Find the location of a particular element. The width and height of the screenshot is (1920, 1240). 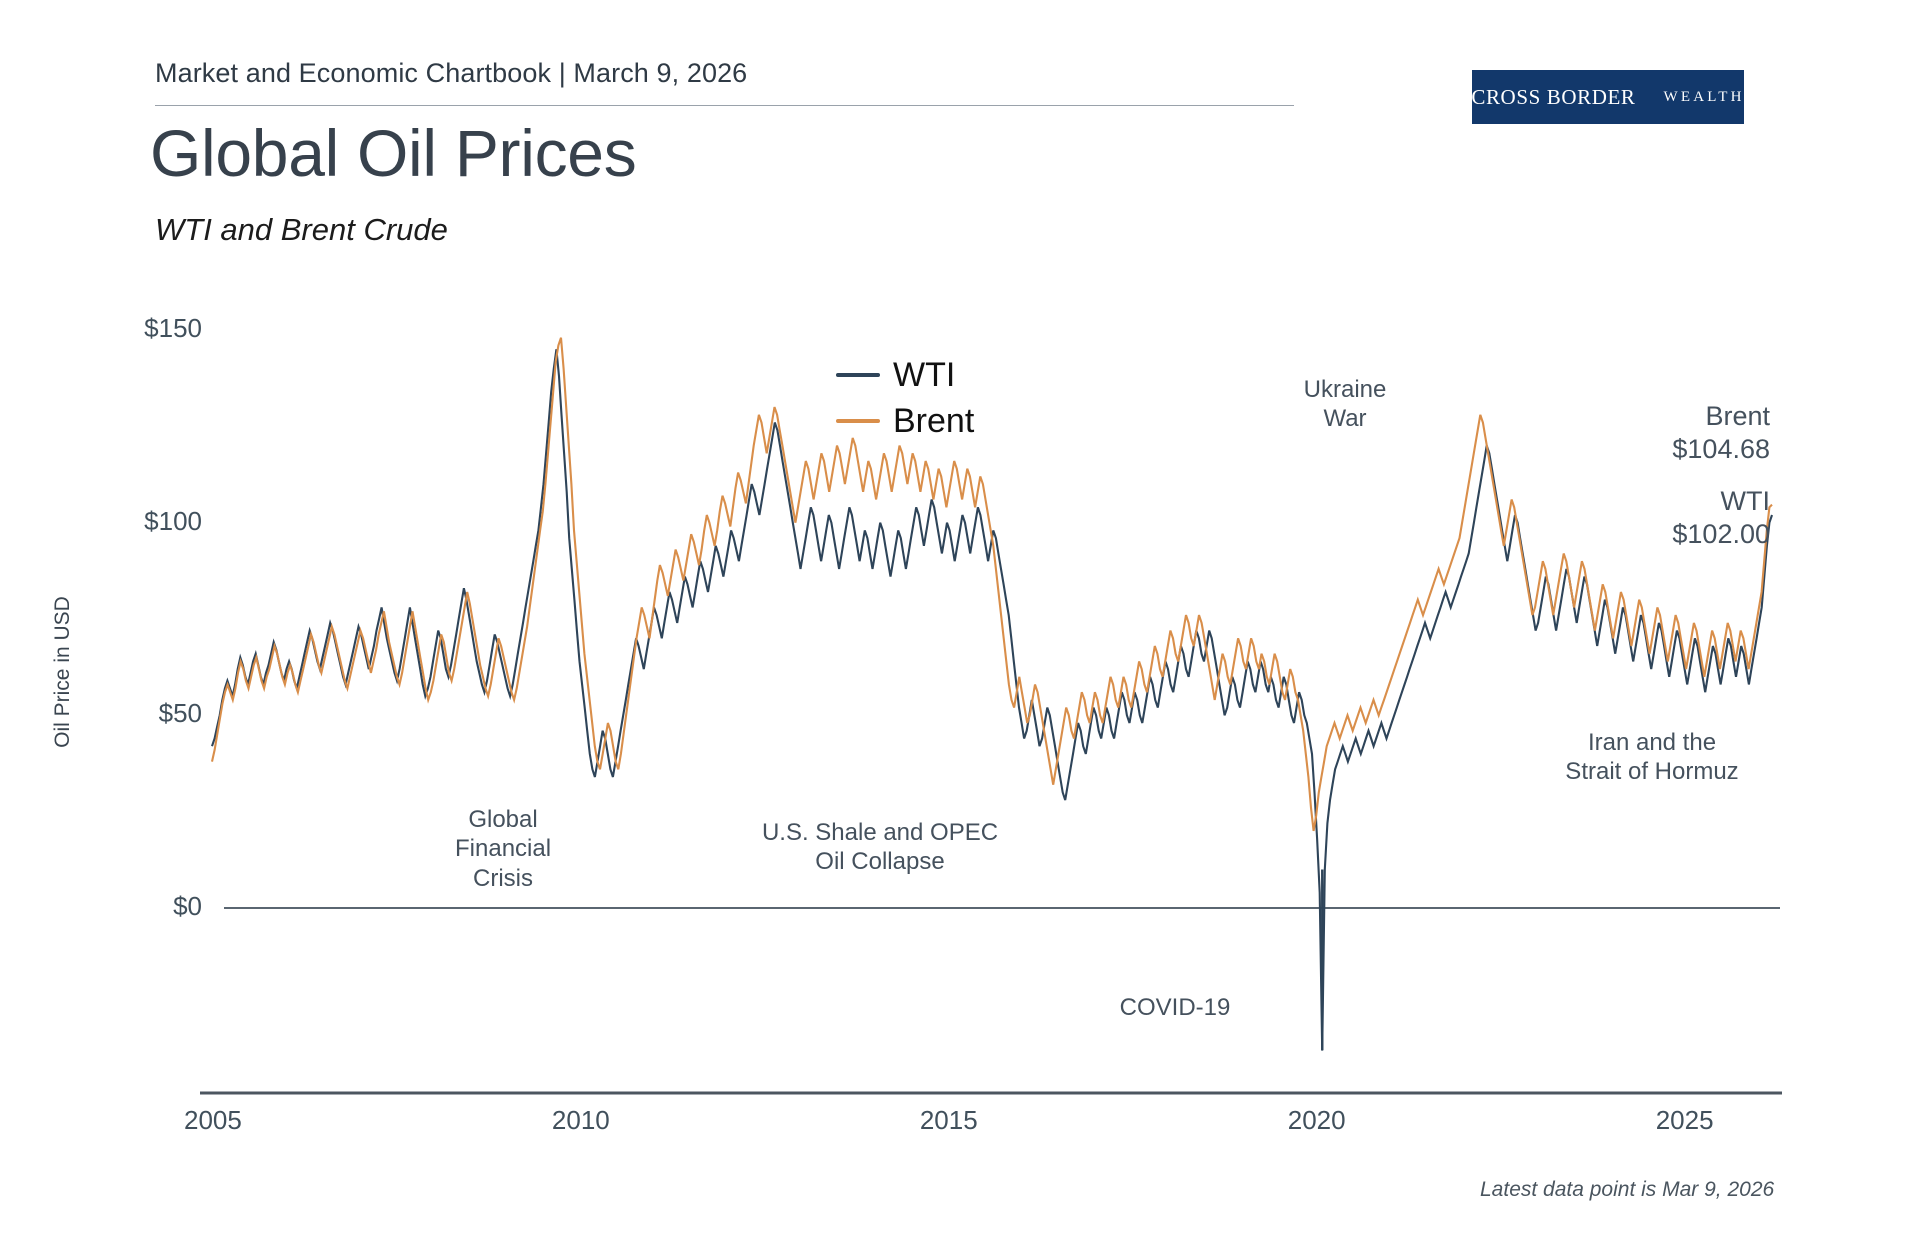

annotation-global-financial-crisis: Global Financial Crisis is located at coordinates (503, 849).